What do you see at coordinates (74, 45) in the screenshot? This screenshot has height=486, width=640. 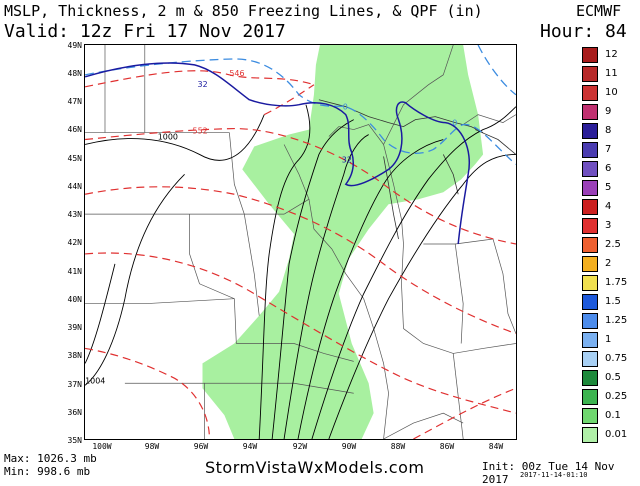 I see `lat-label: 49N` at bounding box center [74, 45].